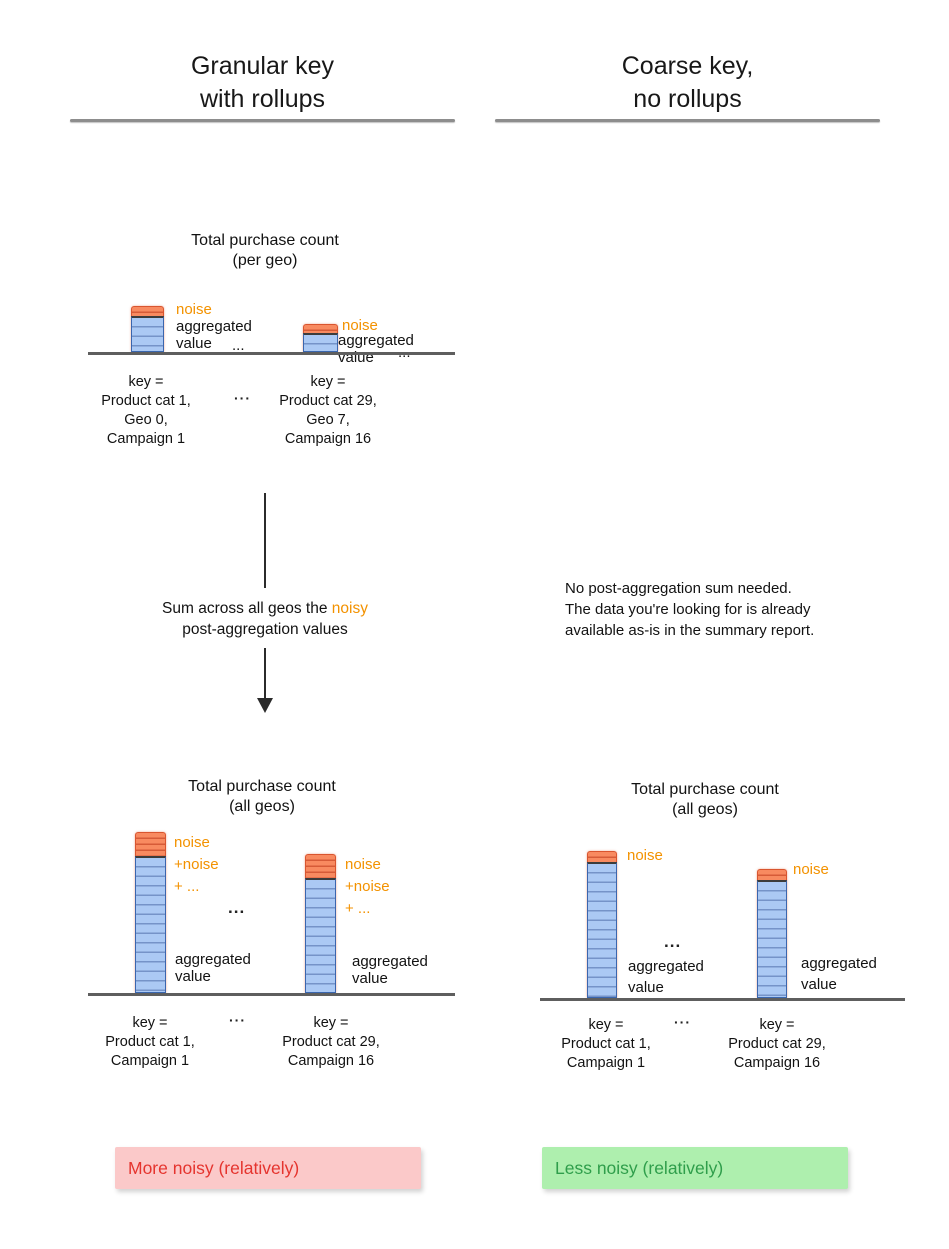  What do you see at coordinates (262, 120) in the screenshot?
I see `left-header-rule` at bounding box center [262, 120].